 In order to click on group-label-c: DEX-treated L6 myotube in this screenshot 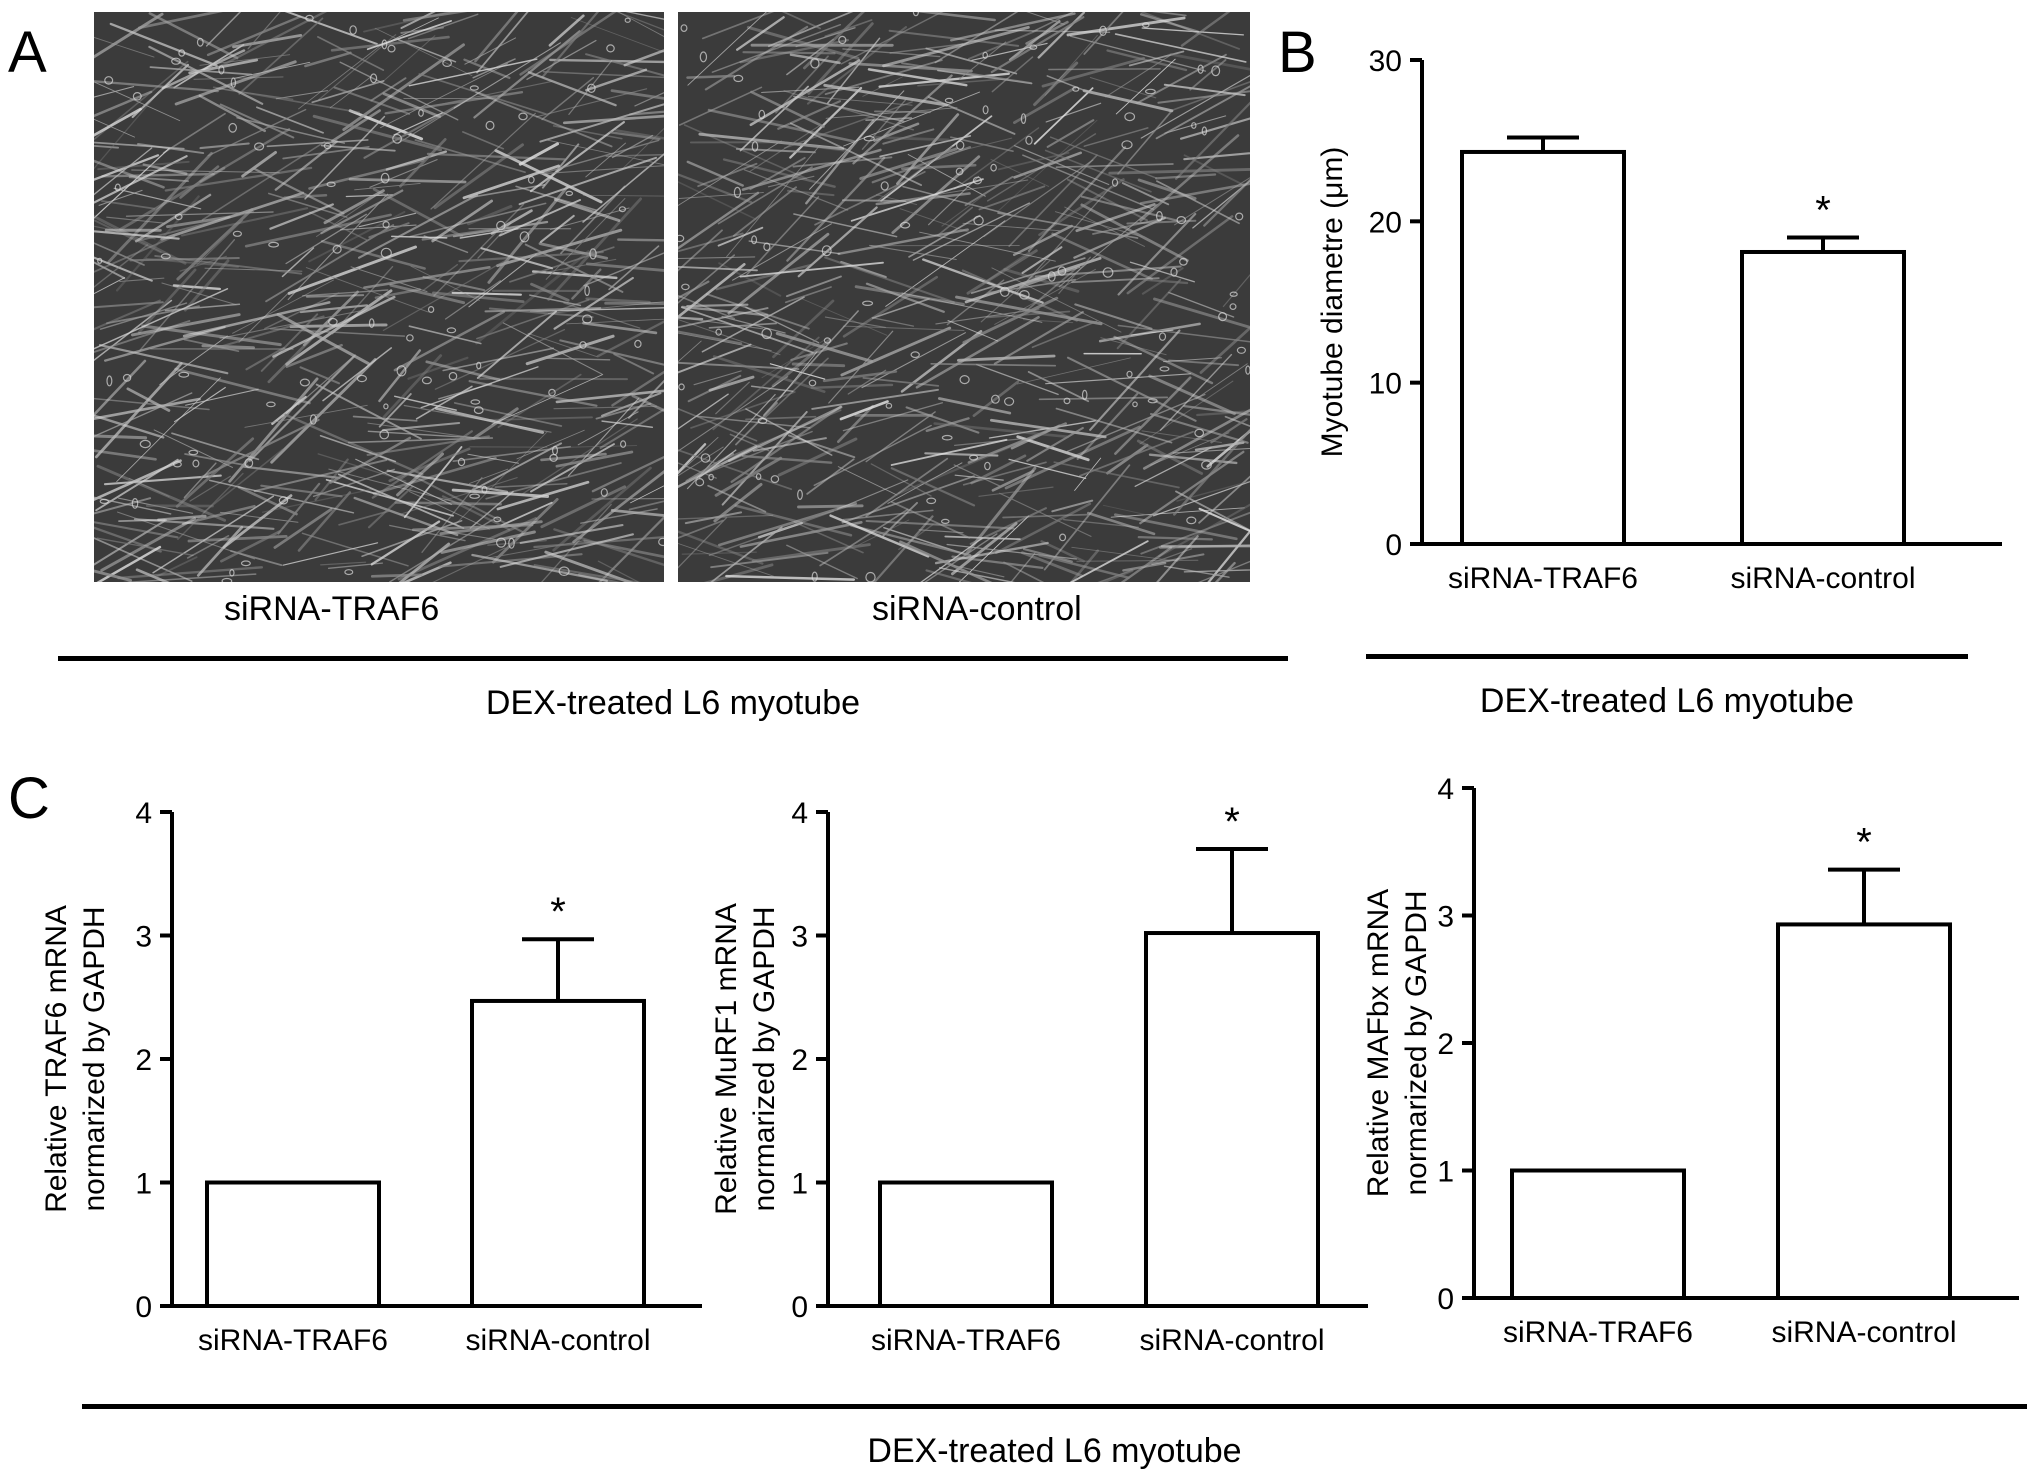, I will do `click(1054, 1451)`.